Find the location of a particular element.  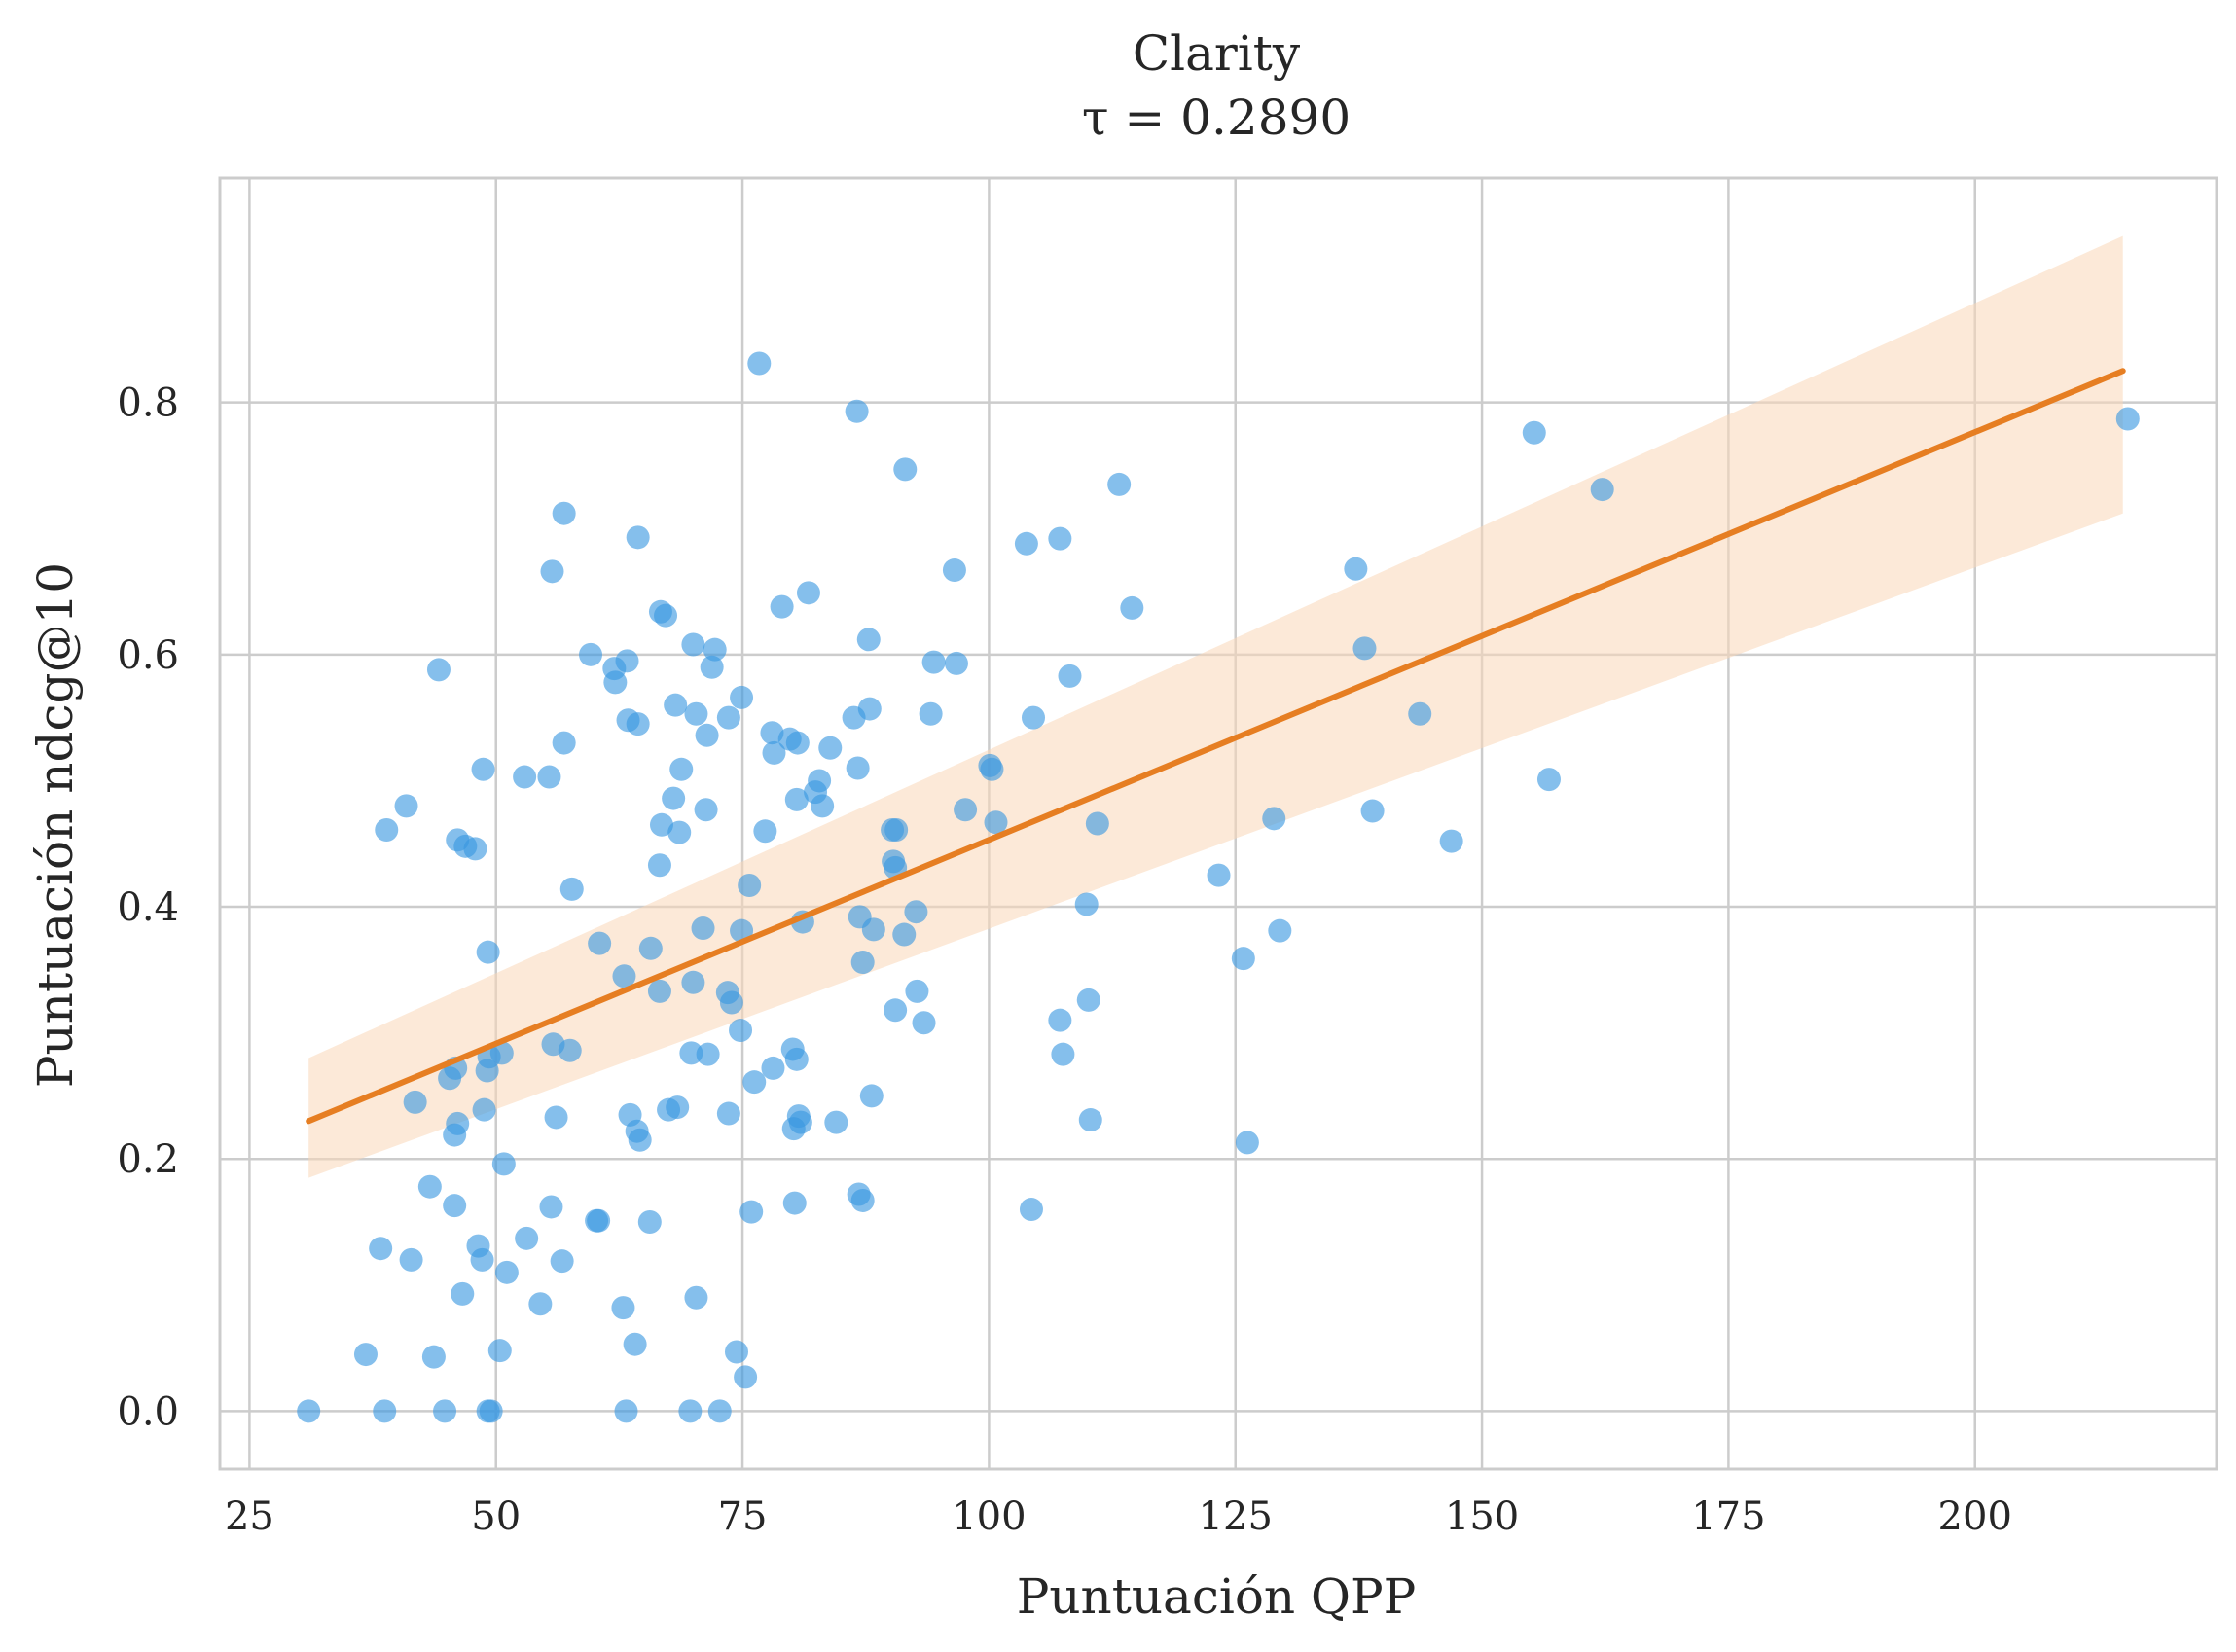

x-tick-label: 50 is located at coordinates (496, 1516).